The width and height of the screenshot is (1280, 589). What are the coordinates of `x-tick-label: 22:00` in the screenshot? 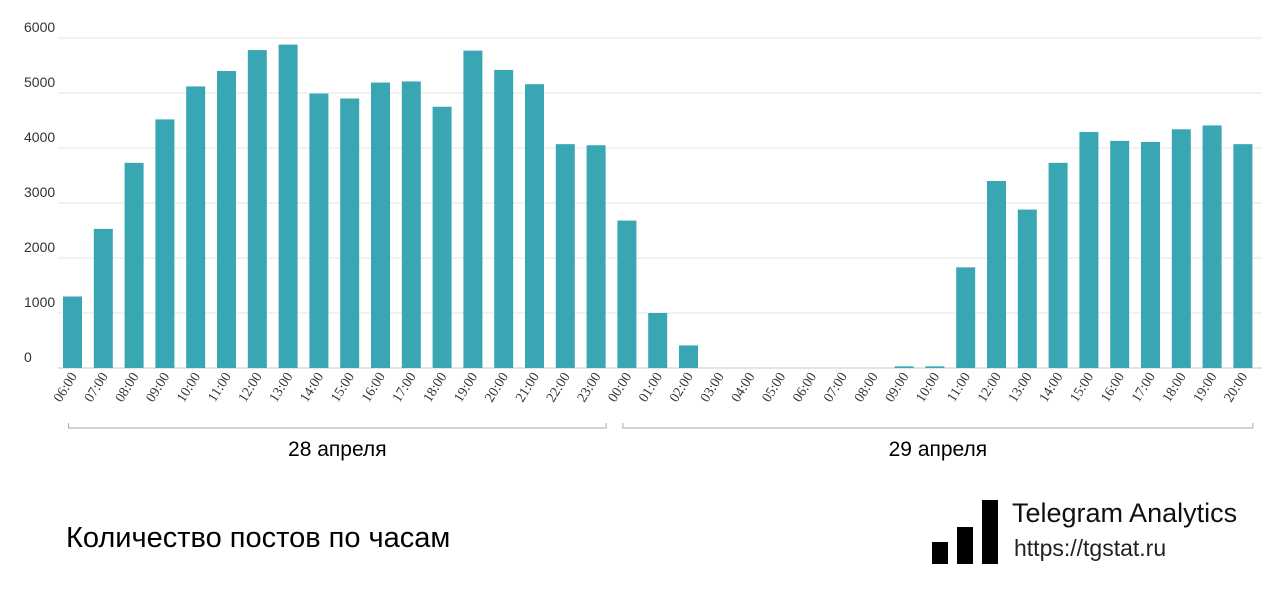 It's located at (559, 387).